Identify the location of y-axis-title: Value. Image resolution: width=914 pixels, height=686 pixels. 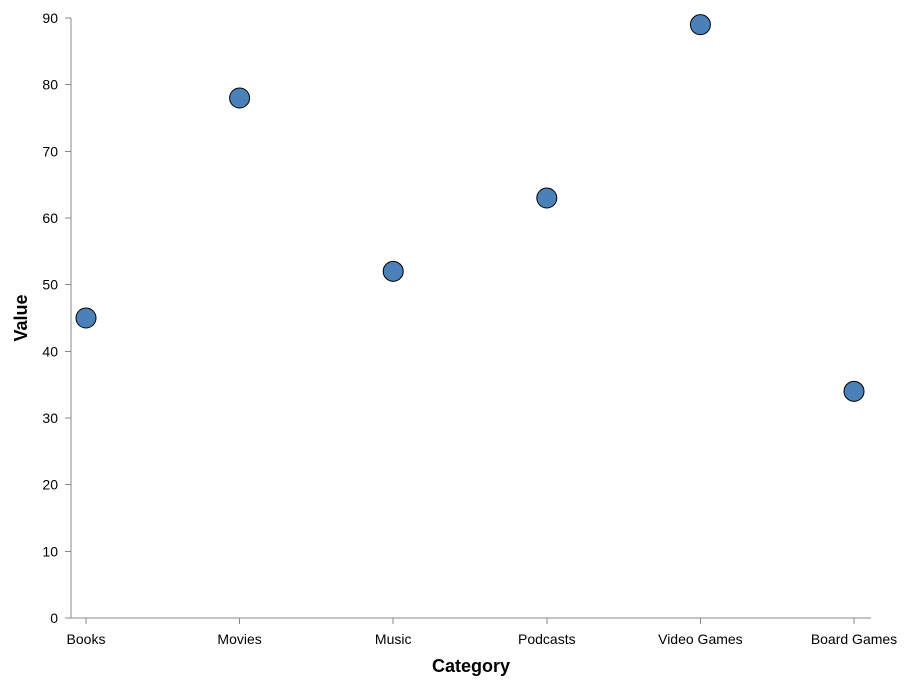
(21, 317).